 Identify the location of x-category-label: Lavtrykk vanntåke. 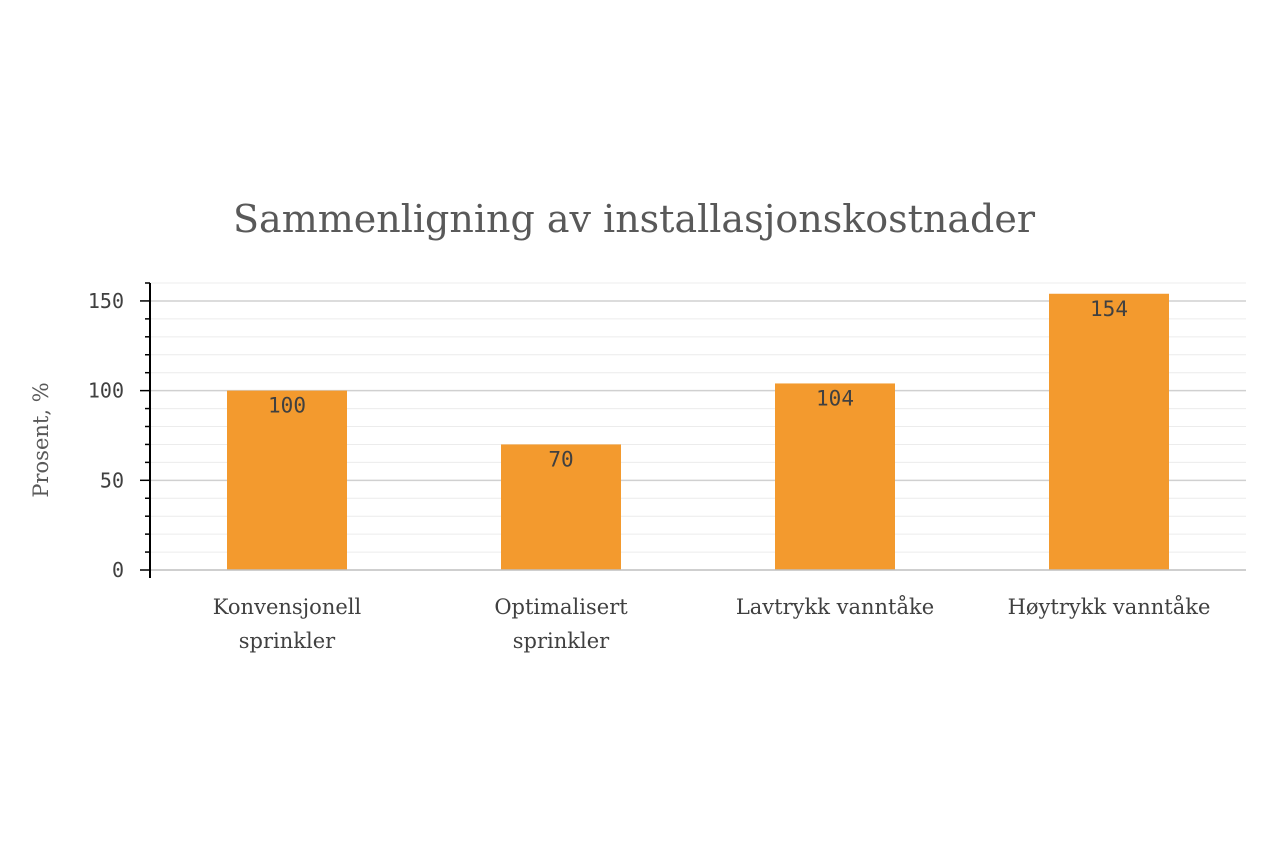
(835, 607).